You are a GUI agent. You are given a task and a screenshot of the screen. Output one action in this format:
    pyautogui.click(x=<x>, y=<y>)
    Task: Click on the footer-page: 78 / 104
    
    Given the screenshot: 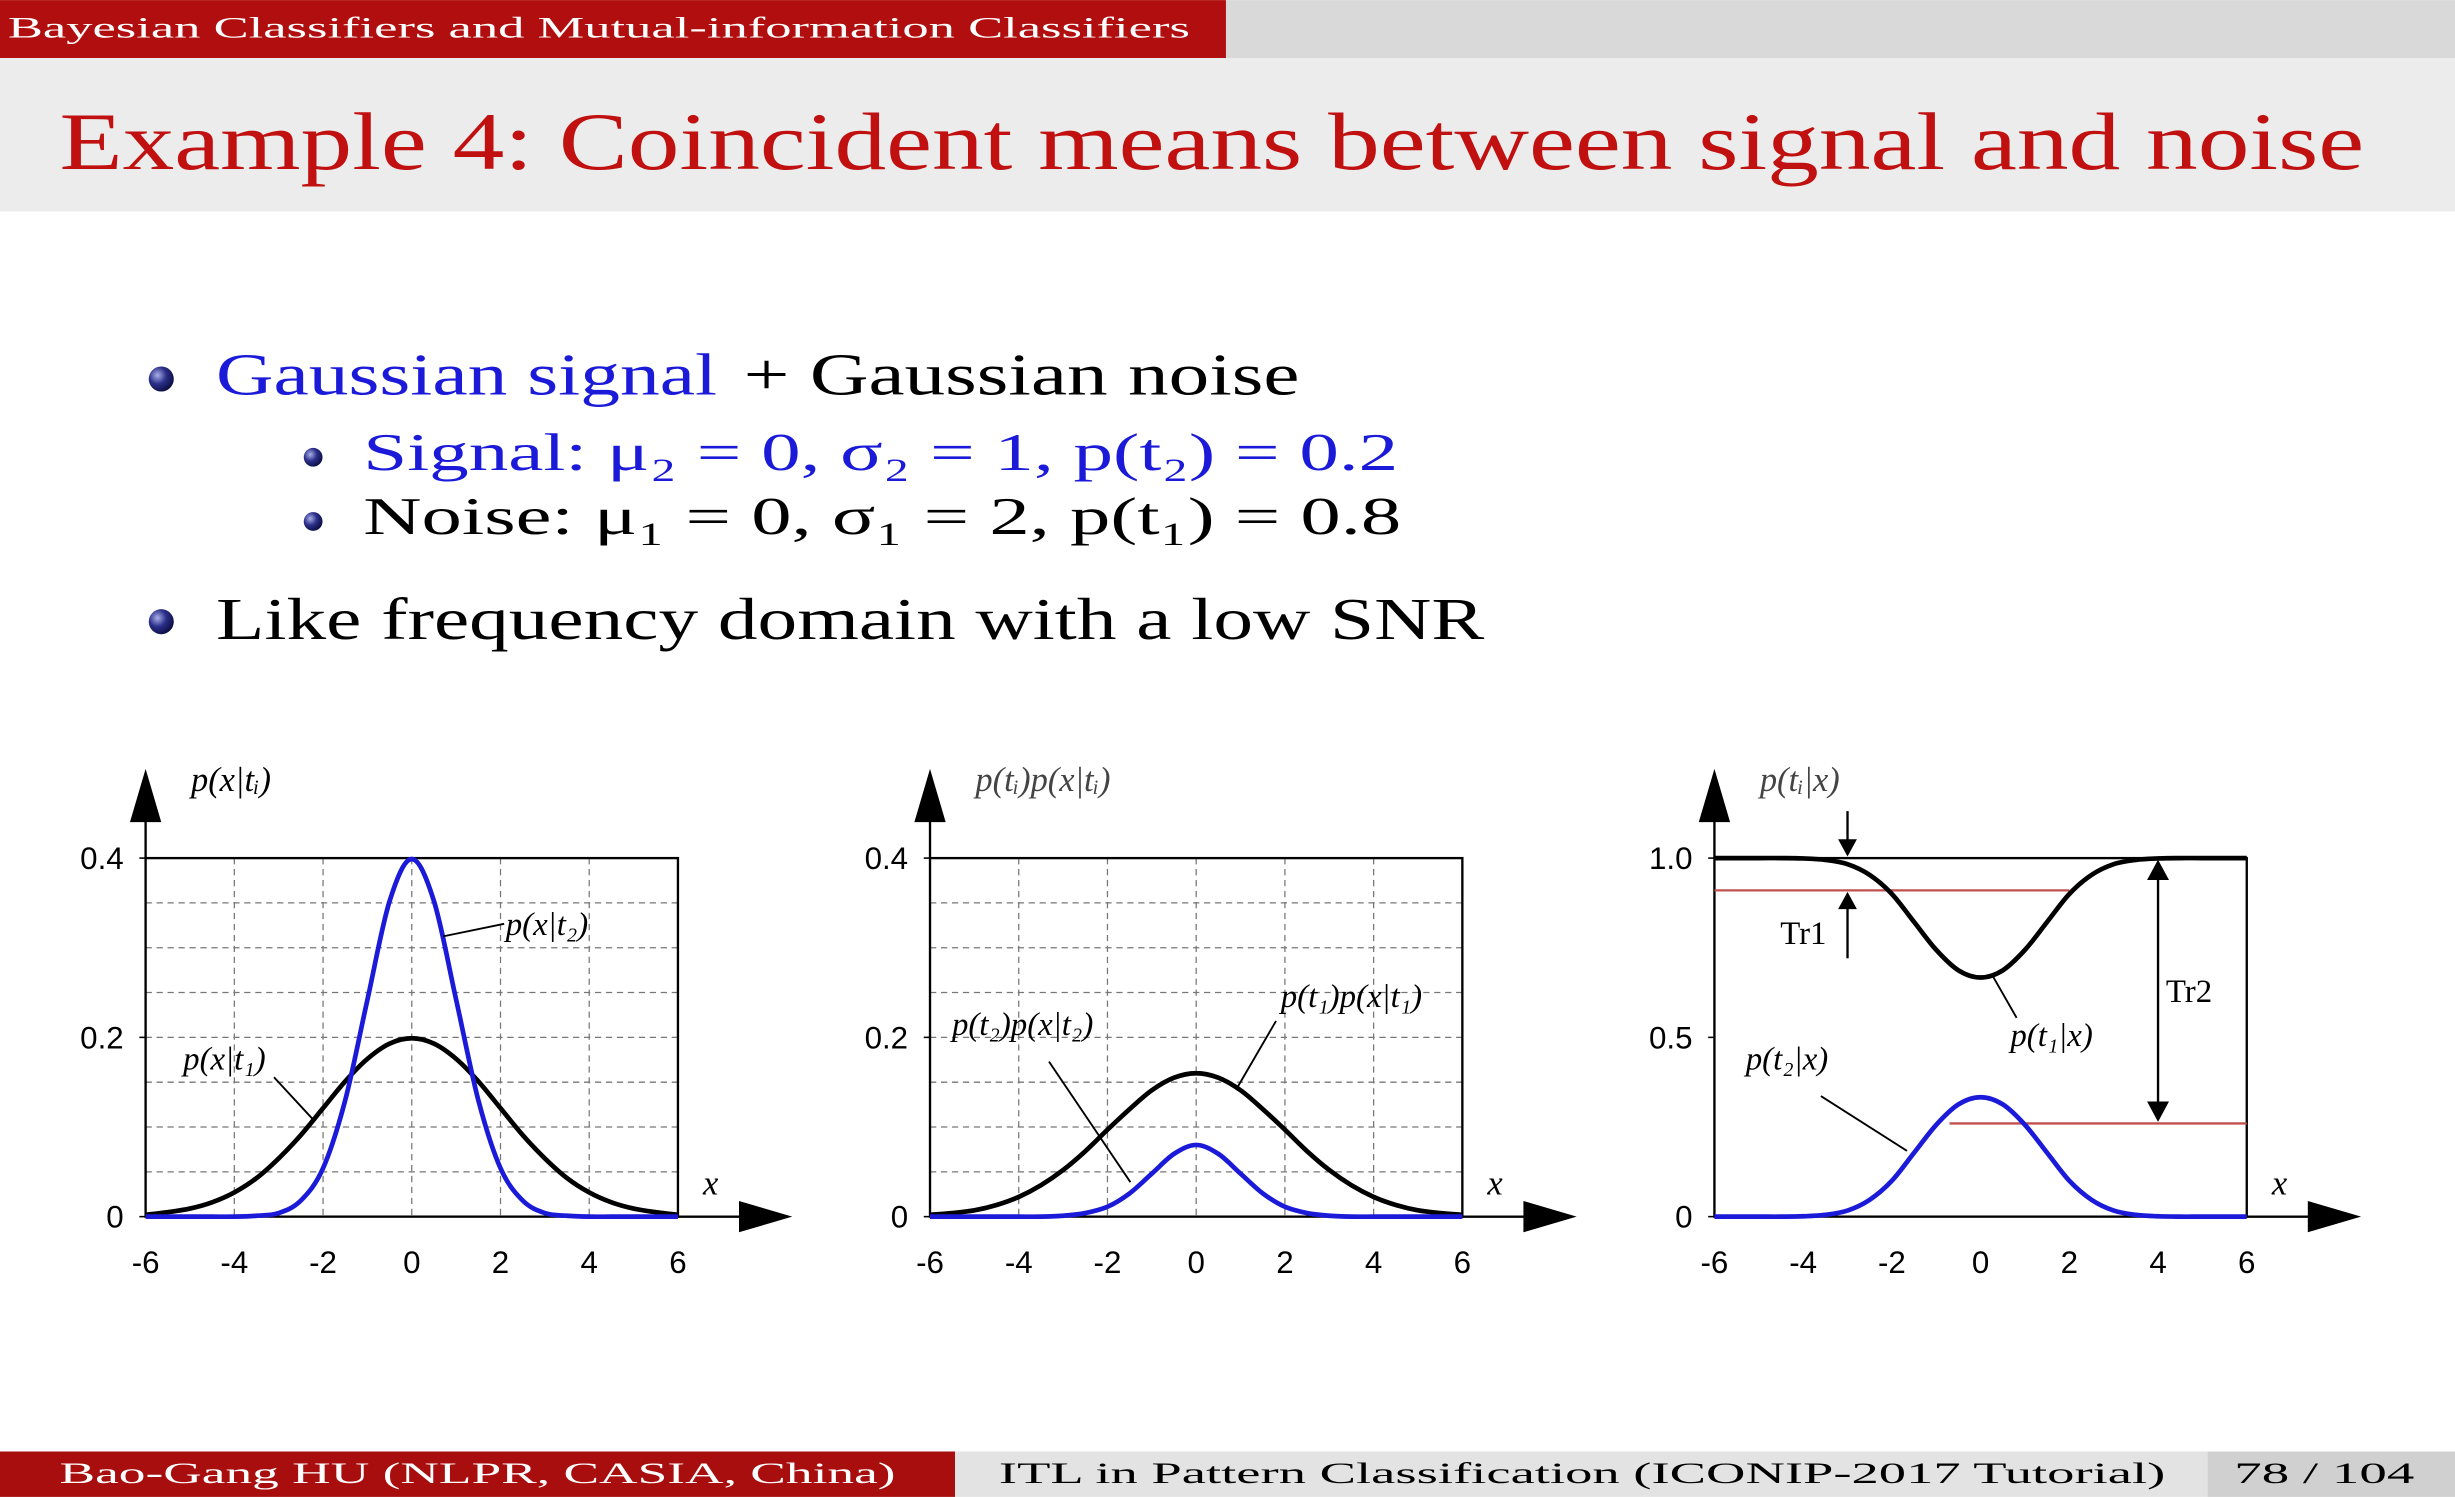 What is the action you would take?
    pyautogui.click(x=2324, y=1473)
    